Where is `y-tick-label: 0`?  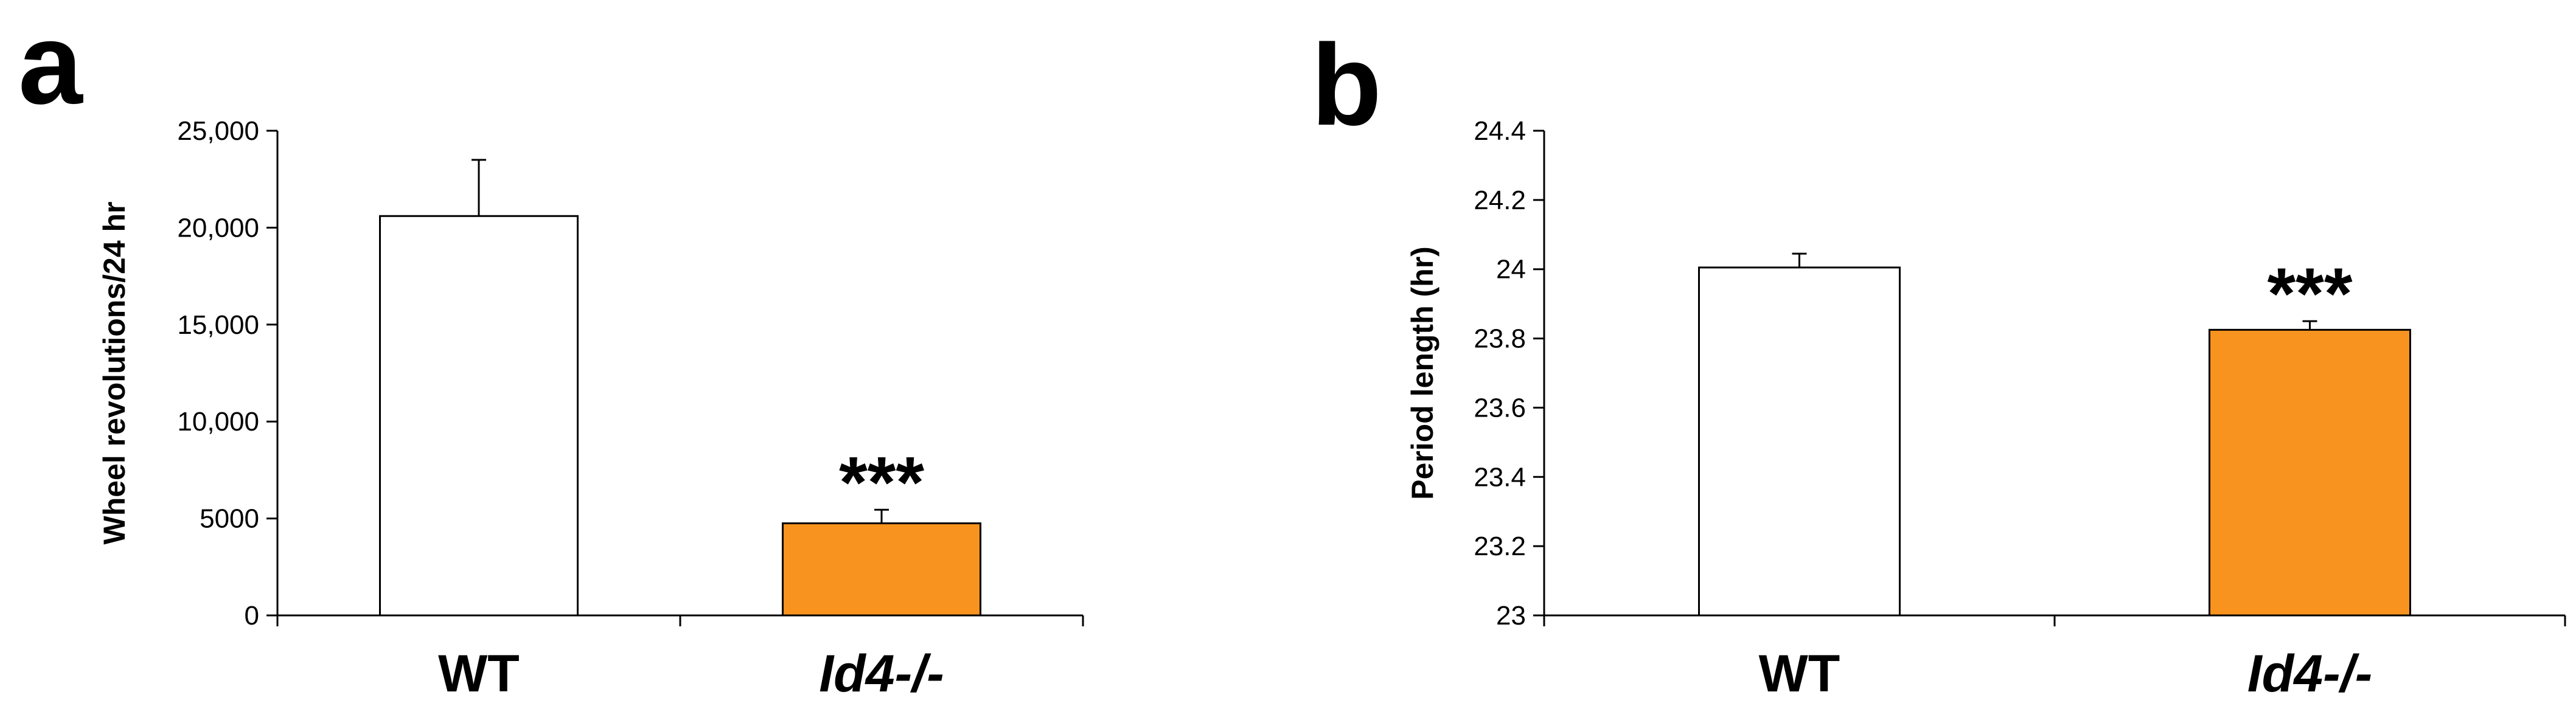 y-tick-label: 0 is located at coordinates (252, 616).